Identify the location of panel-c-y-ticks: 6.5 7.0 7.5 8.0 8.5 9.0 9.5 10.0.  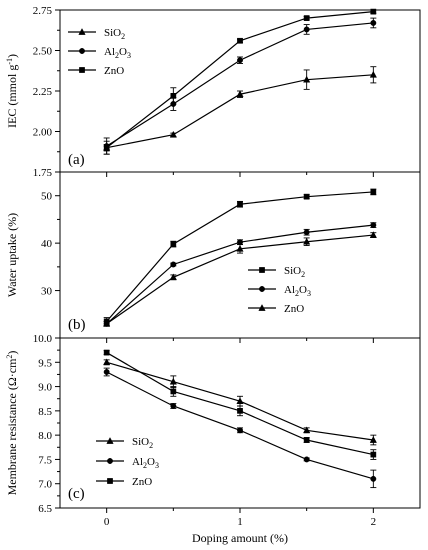
(46, 424).